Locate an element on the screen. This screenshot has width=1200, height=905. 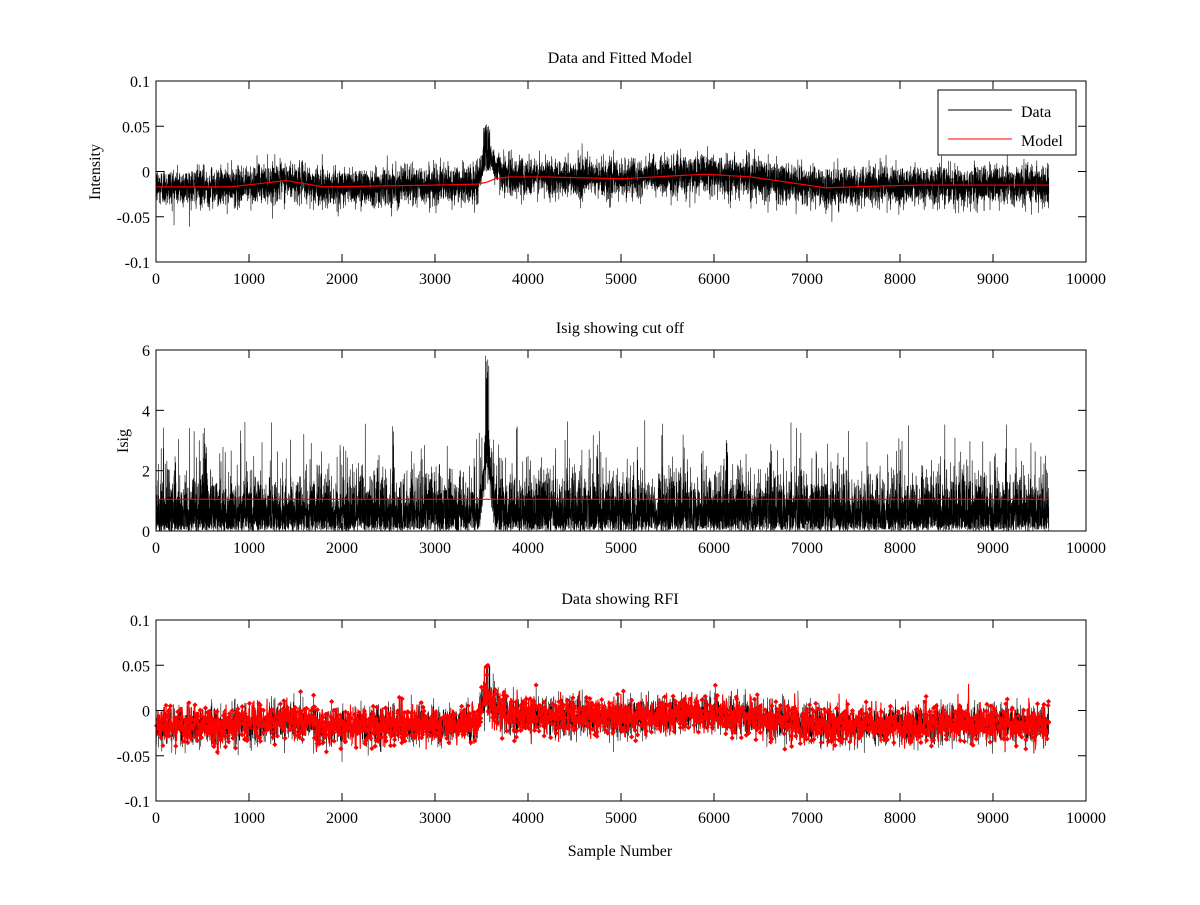
panel-1-xtick-label: 9000 is located at coordinates (993, 279).